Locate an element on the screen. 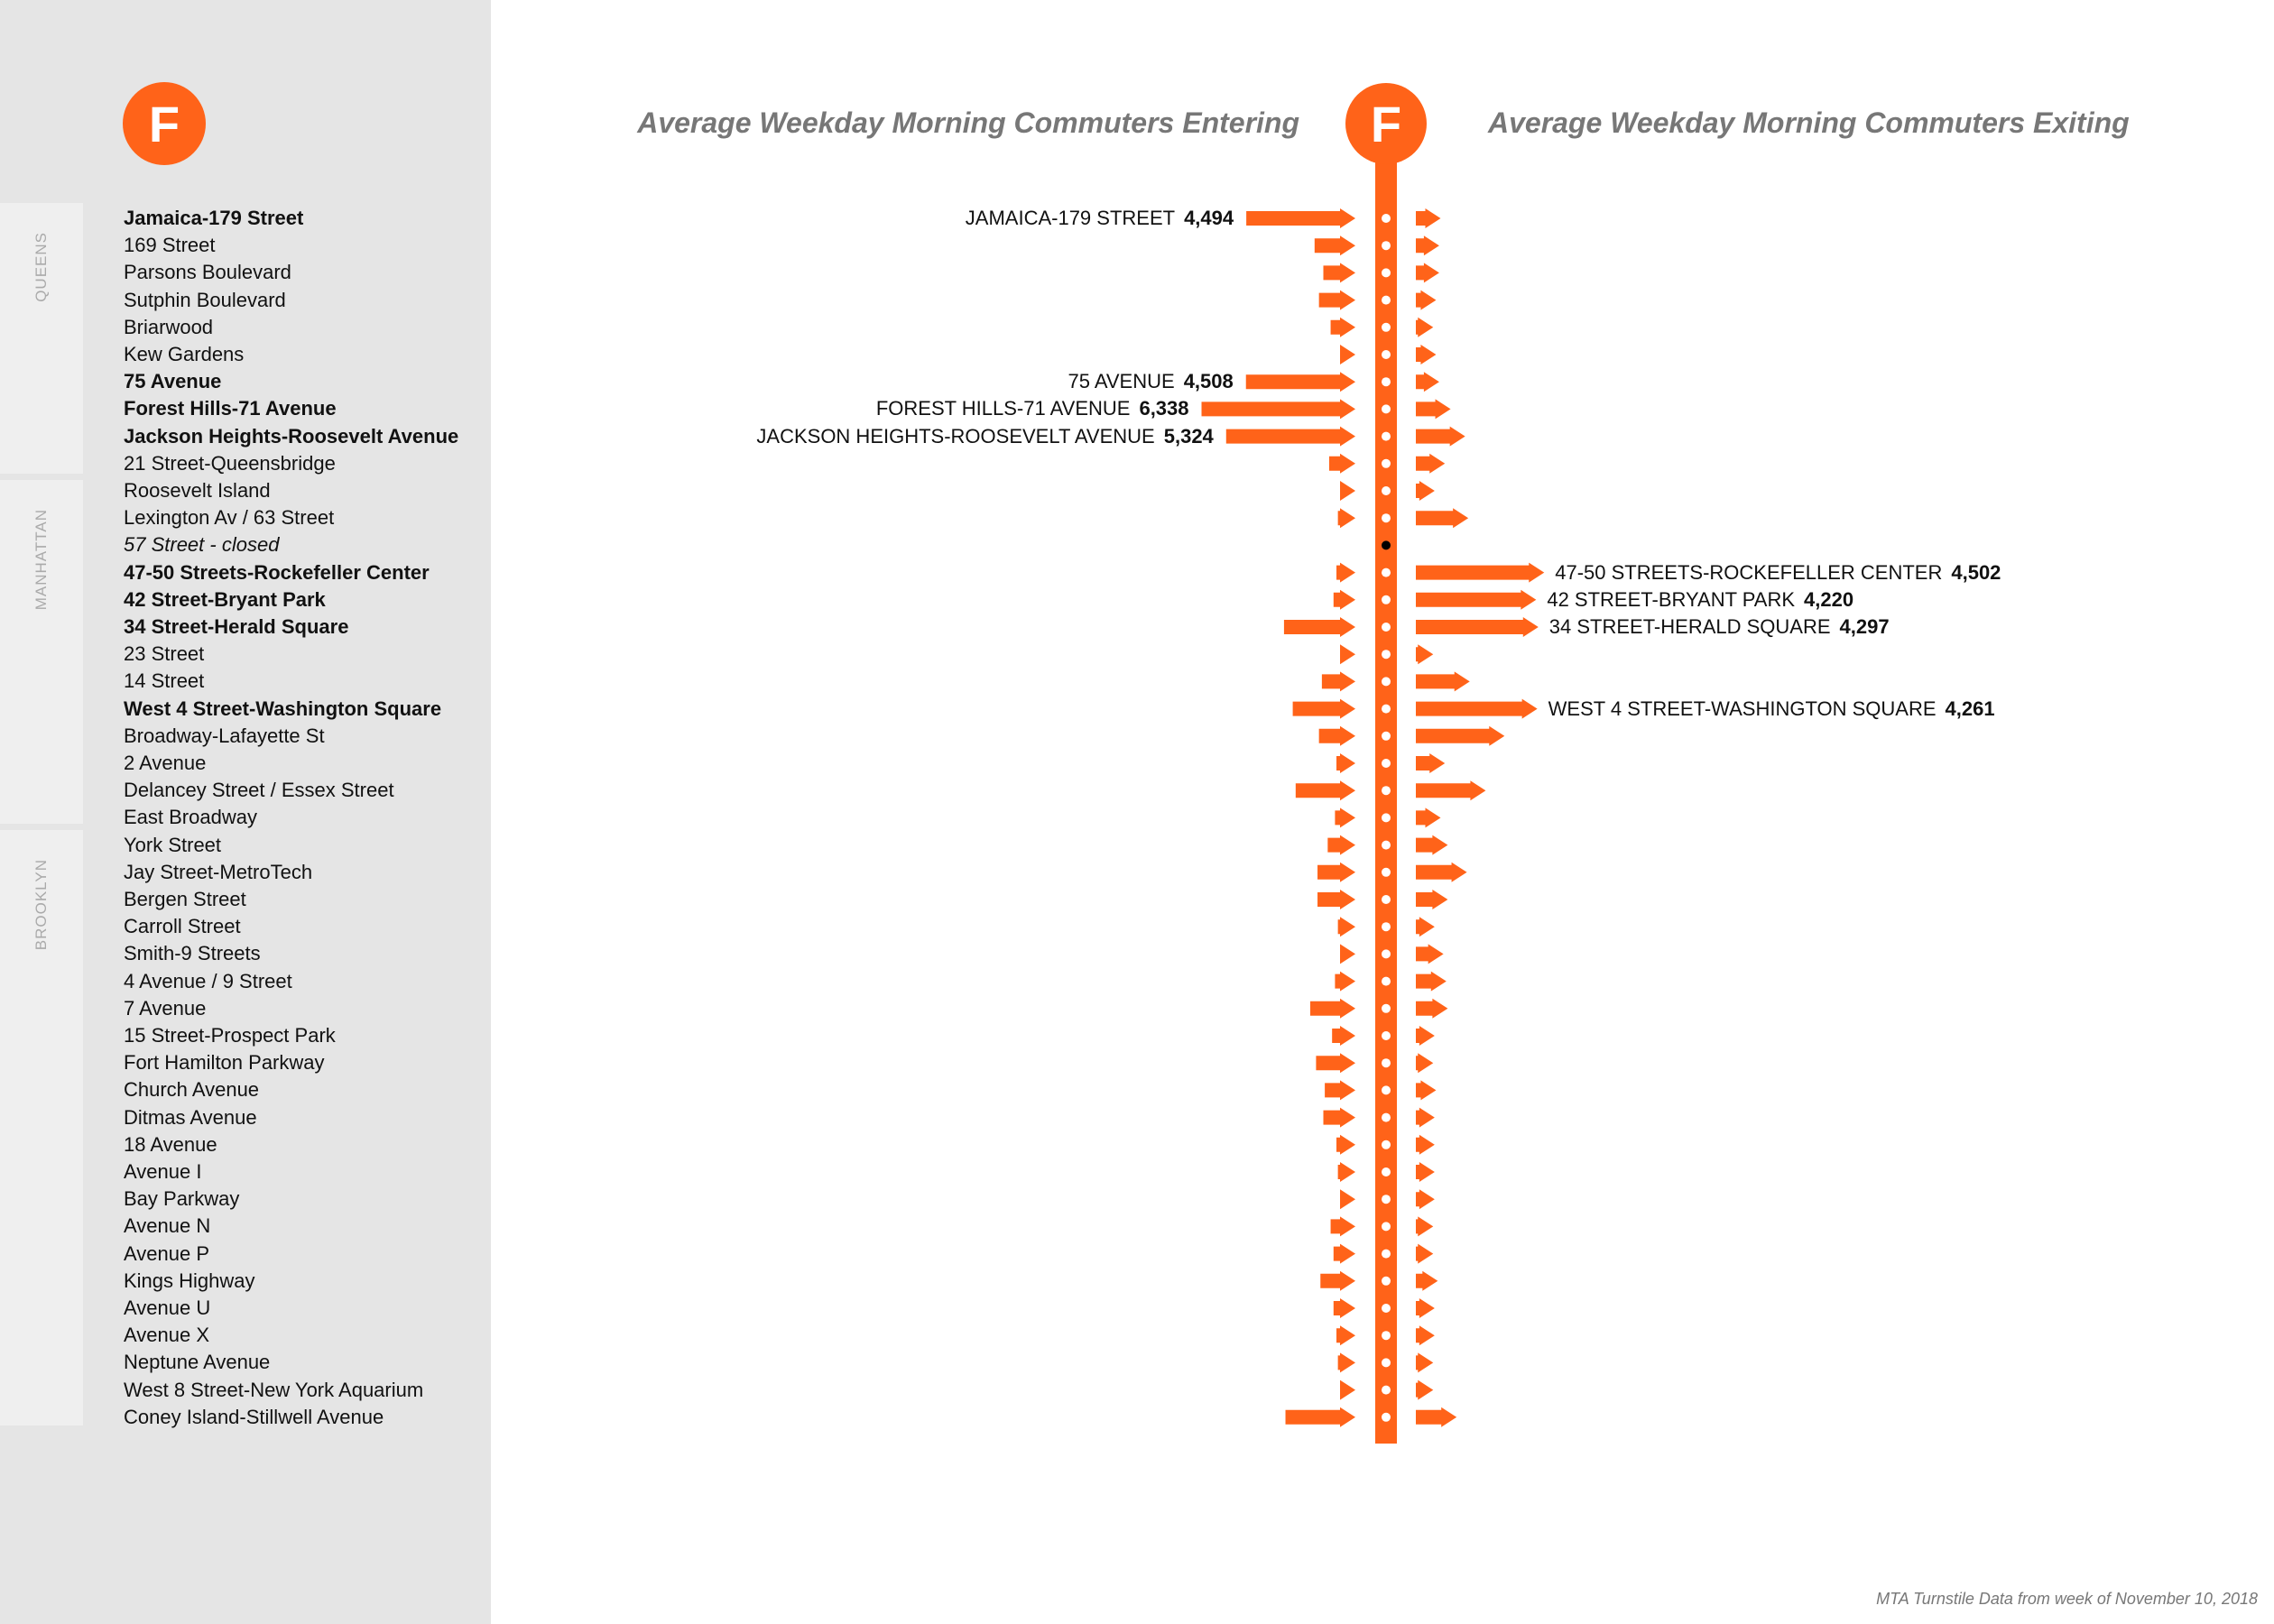 Image resolution: width=2274 pixels, height=1624 pixels. exiting-callout: WEST 4 STREET-WASHINGTON SQUARE 4,261 is located at coordinates (1772, 710).